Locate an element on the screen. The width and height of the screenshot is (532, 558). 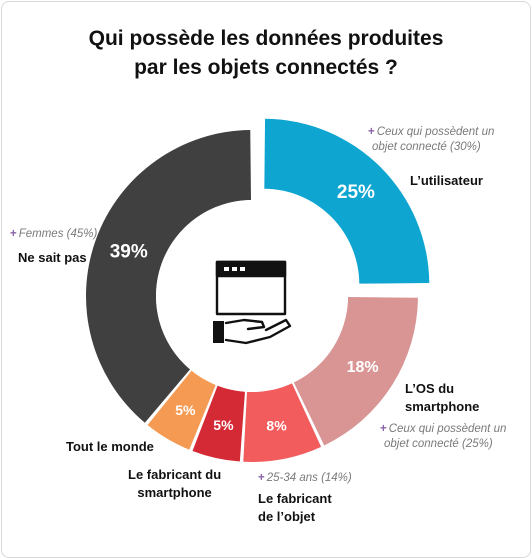
chart-title-line-1: Qui possède les données produites is located at coordinates (266, 38).